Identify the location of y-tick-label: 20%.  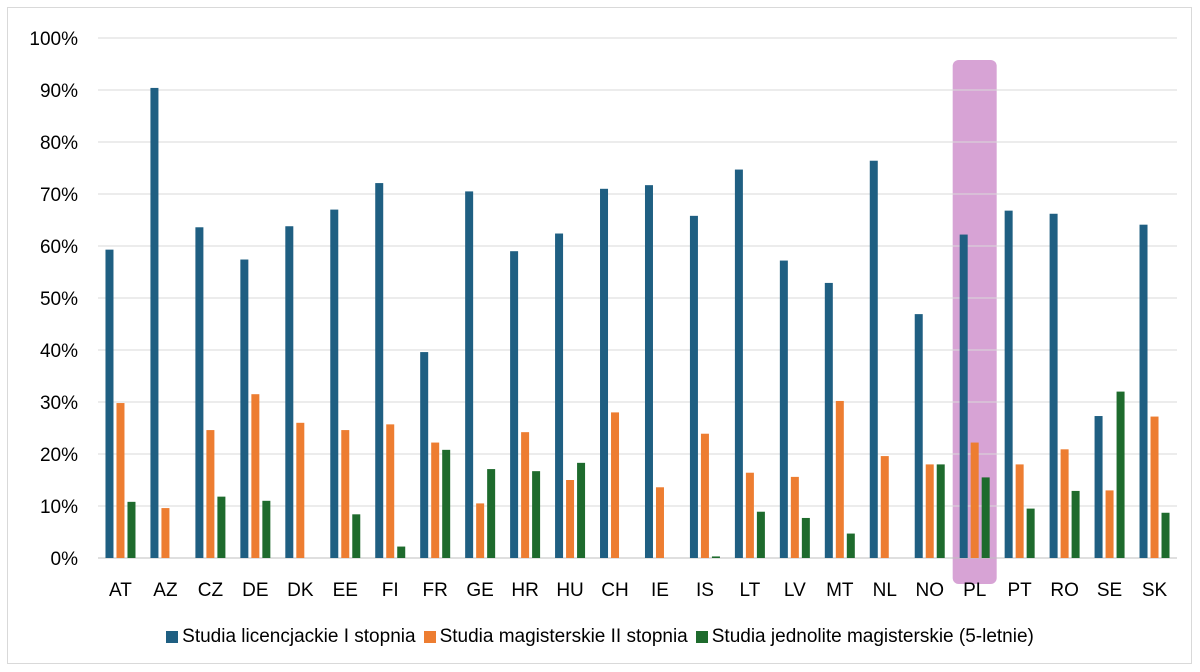
(59, 455).